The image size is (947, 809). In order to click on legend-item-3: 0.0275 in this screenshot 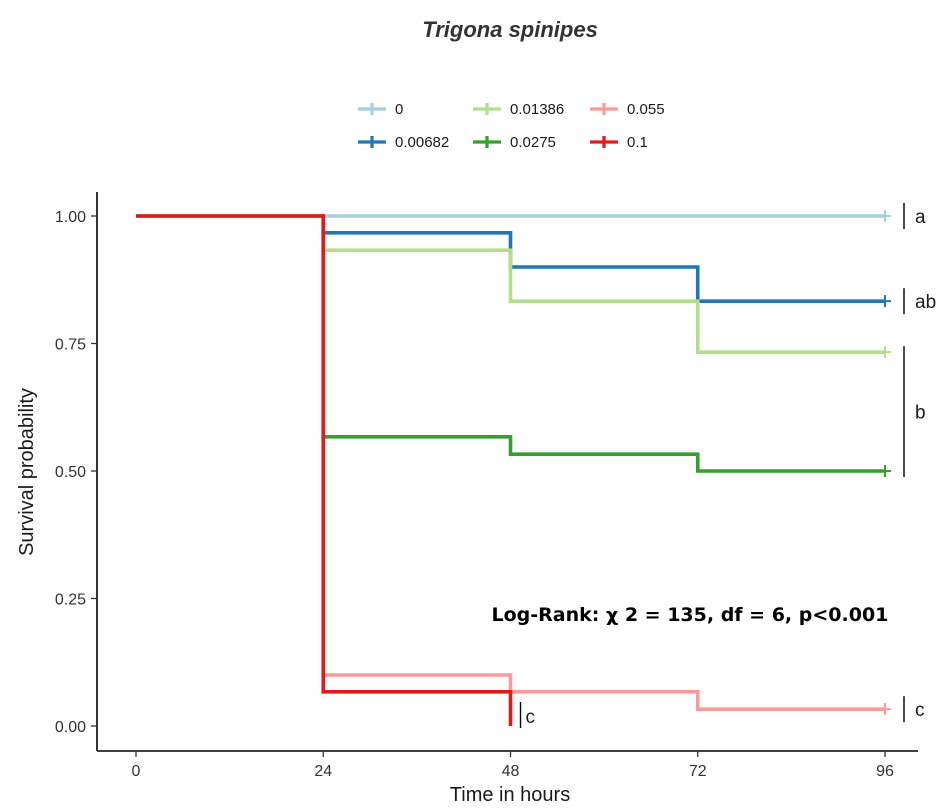, I will do `click(514, 142)`.